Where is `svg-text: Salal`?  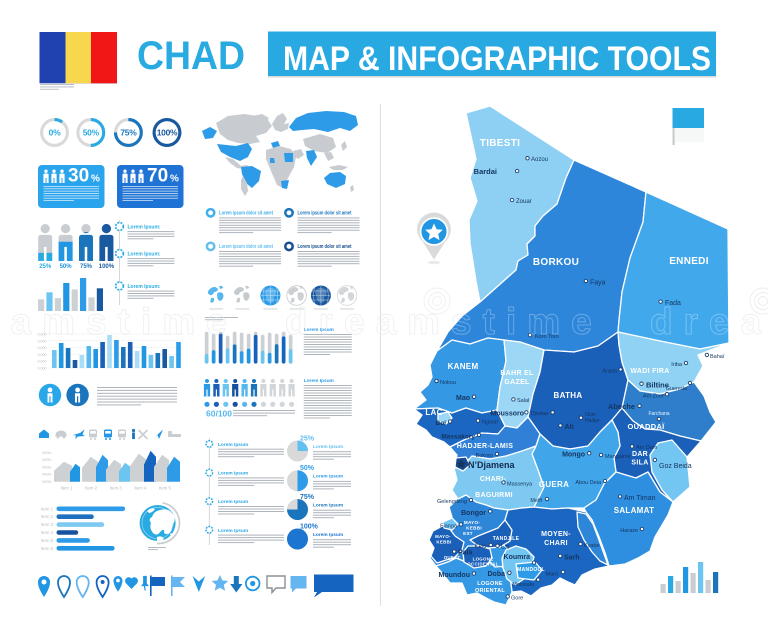 svg-text: Salal is located at coordinates (523, 401).